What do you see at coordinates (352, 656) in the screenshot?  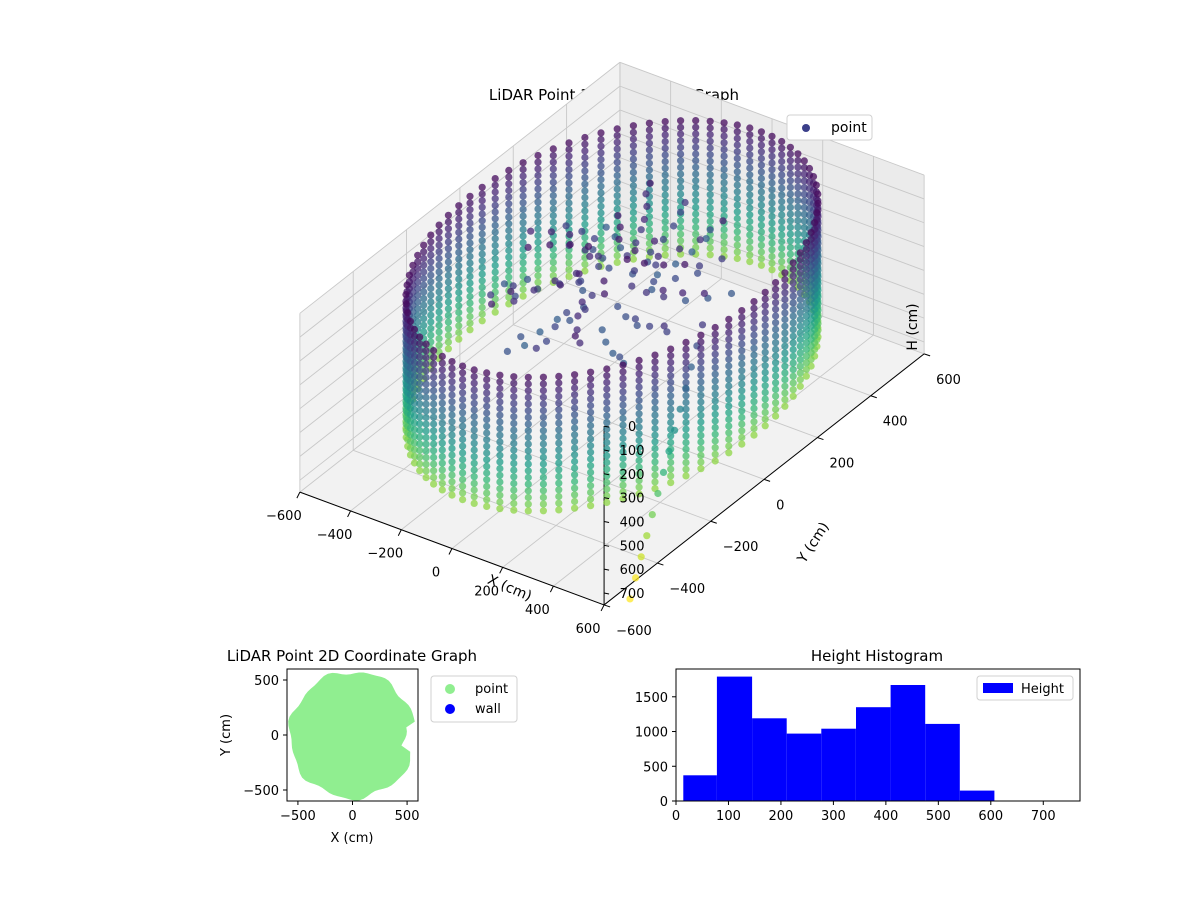 I see `title-2d: LiDAR Point 2D Coordinate Graph` at bounding box center [352, 656].